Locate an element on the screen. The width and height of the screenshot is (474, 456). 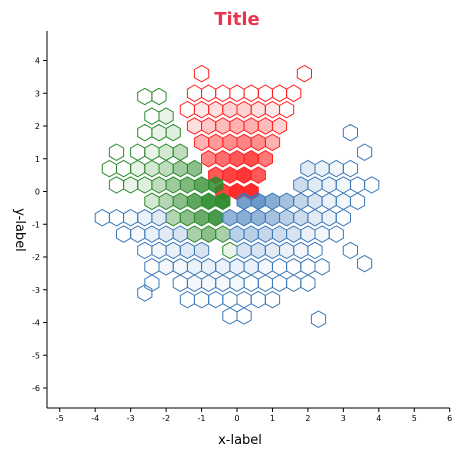
green-series is located at coordinates (169, 173).